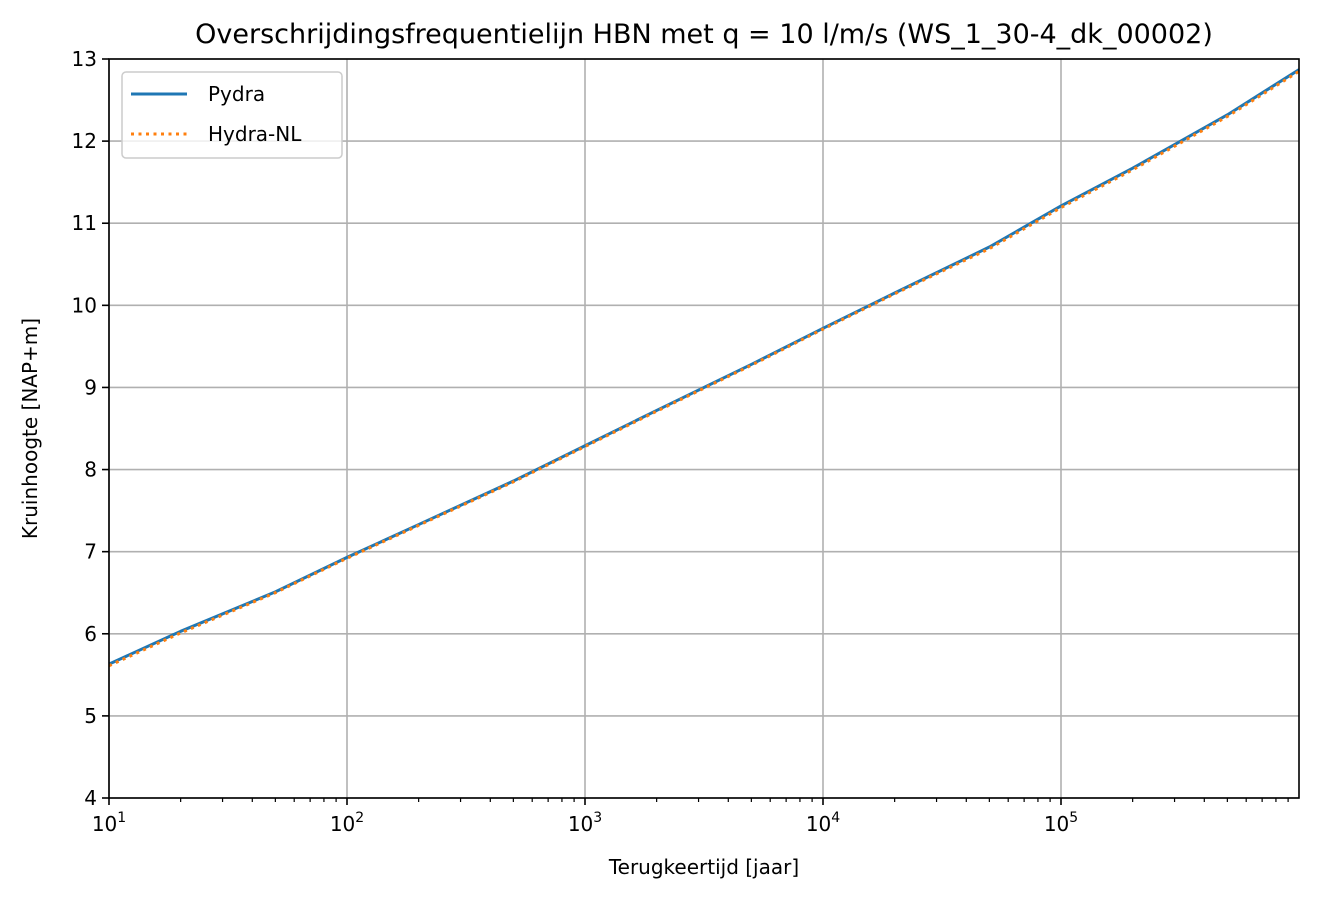 The width and height of the screenshot is (1326, 901). Describe the element at coordinates (84, 59) in the screenshot. I see `y-tick-label: 13` at that location.